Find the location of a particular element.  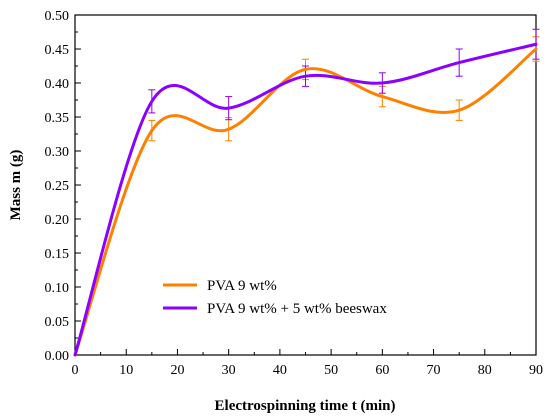

x-tick-label: 30 is located at coordinates (229, 370).